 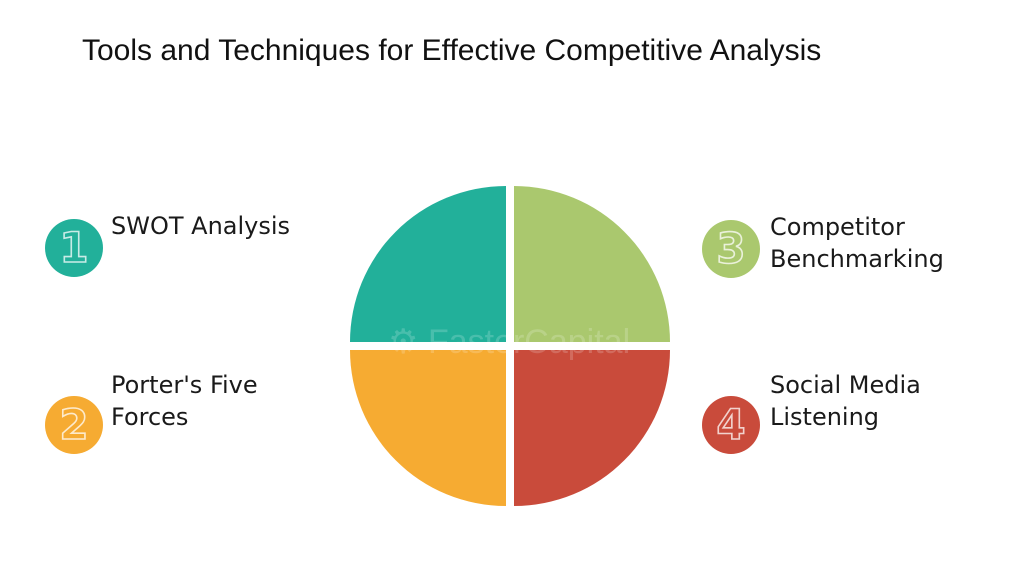 I want to click on label-porters-five-forces: Porter's Five Forces, so click(x=184, y=401).